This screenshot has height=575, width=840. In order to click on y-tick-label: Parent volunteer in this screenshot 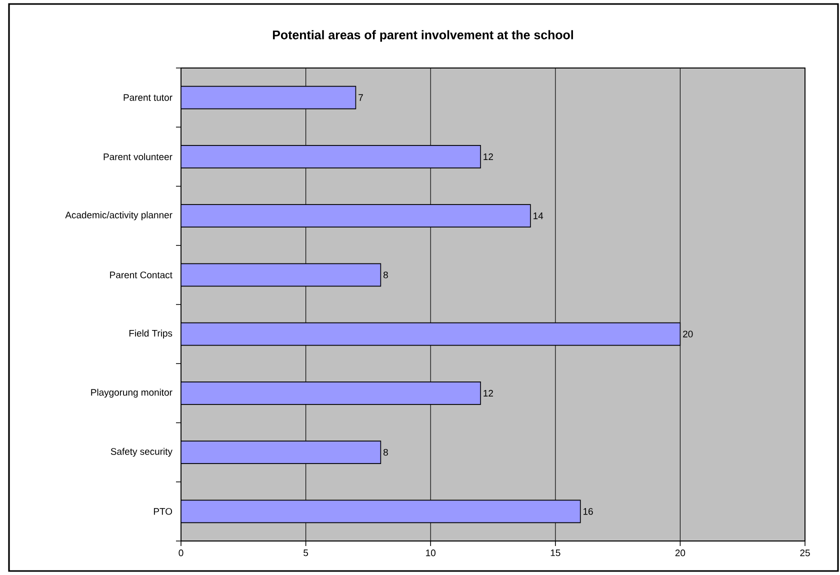, I will do `click(138, 156)`.